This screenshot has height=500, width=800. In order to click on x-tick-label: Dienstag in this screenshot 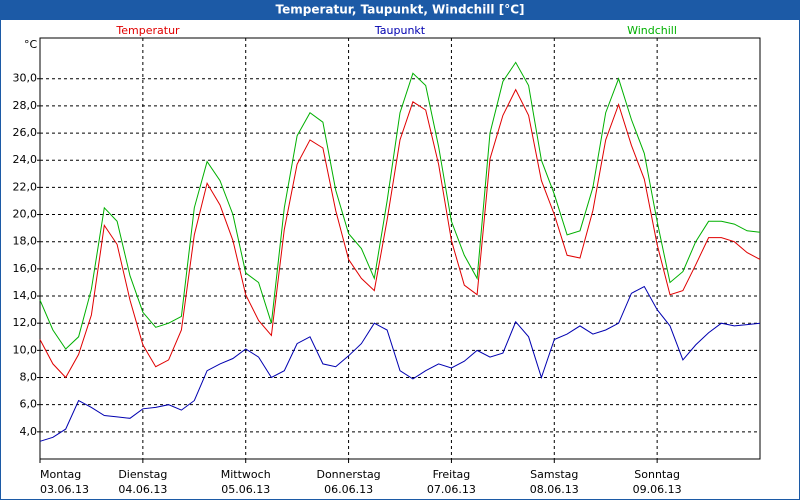, I will do `click(142, 474)`.